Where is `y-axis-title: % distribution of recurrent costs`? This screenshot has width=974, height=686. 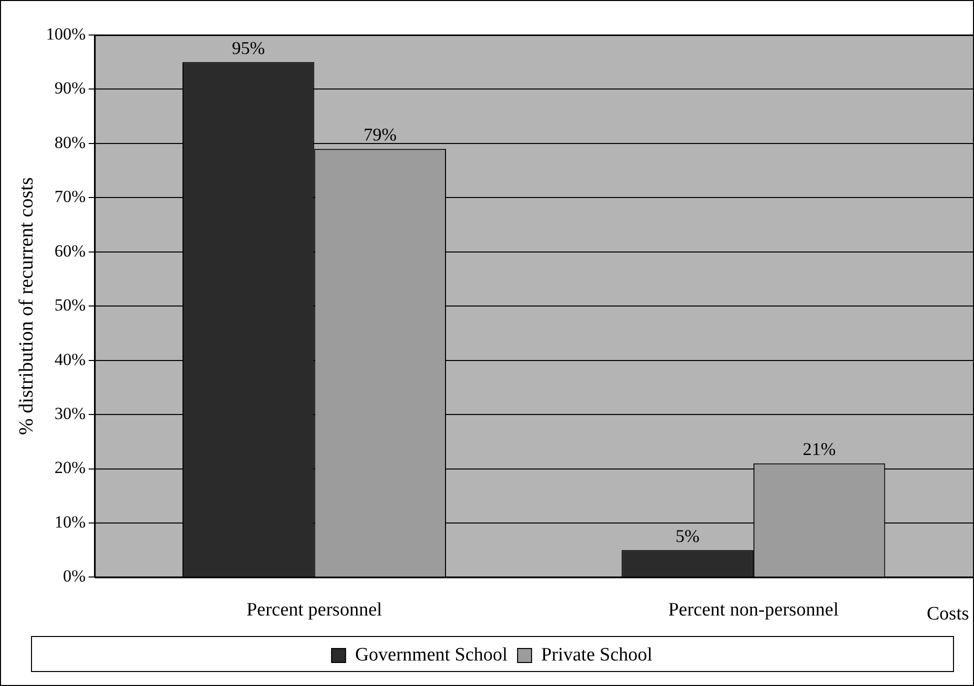
y-axis-title: % distribution of recurrent costs is located at coordinates (26, 306).